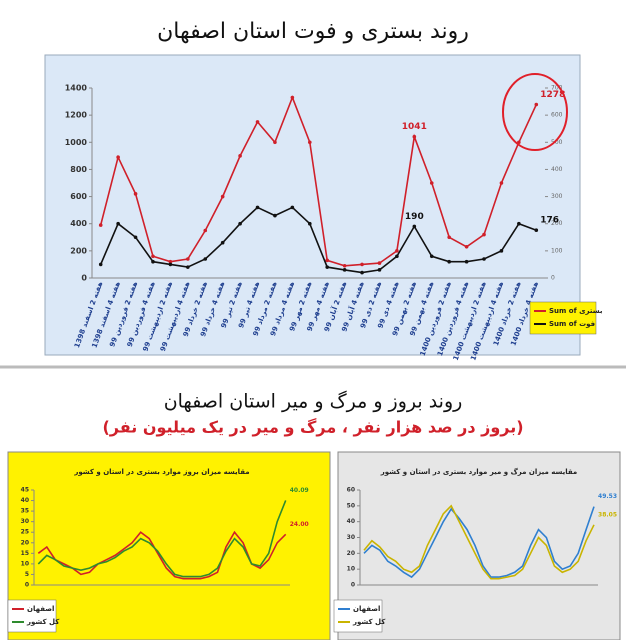 Image resolution: width=626 pixels, height=640 pixels. Describe the element at coordinates (557, 196) in the screenshot. I see `y2-tick-label: 300` at that location.